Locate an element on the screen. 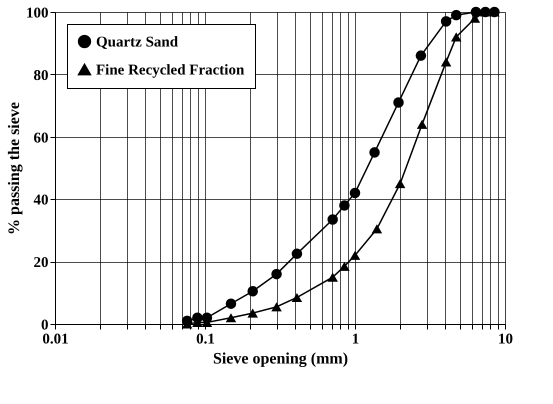 This screenshot has height=404, width=553. x-tick-label: 0.1 is located at coordinates (205, 340).